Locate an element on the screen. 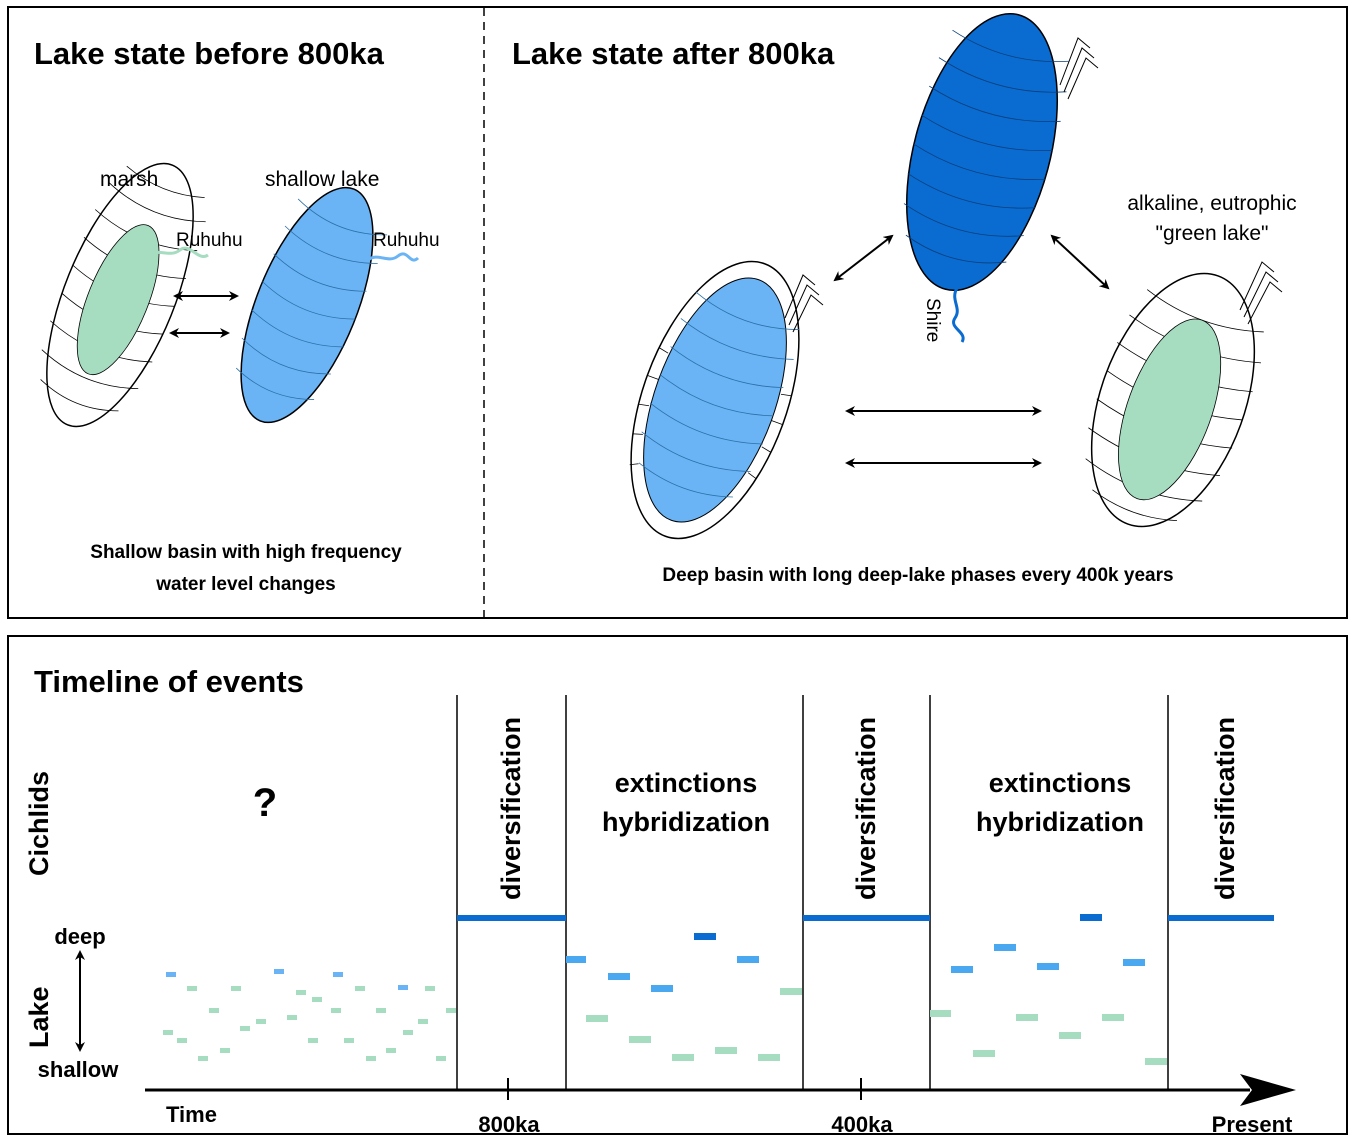 The width and height of the screenshot is (1355, 1141). axis-label-time: Time is located at coordinates (191, 1114).